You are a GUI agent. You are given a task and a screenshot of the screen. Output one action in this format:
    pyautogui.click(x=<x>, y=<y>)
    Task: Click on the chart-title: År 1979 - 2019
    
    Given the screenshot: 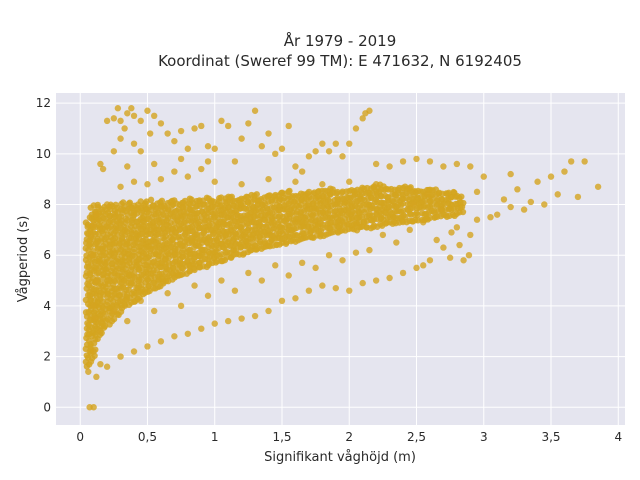 What is the action you would take?
    pyautogui.click(x=340, y=40)
    